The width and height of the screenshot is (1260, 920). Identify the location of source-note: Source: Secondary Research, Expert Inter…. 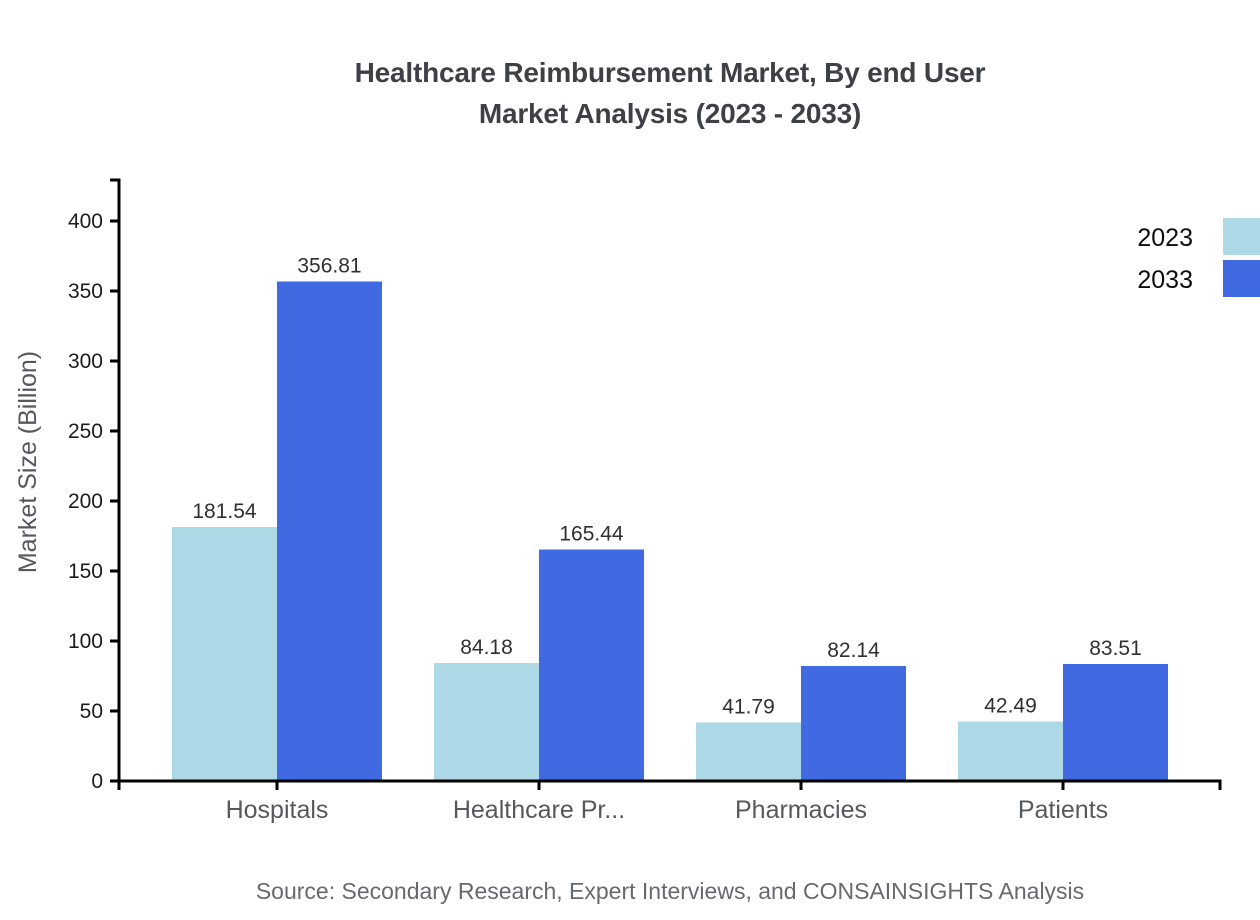
(670, 891).